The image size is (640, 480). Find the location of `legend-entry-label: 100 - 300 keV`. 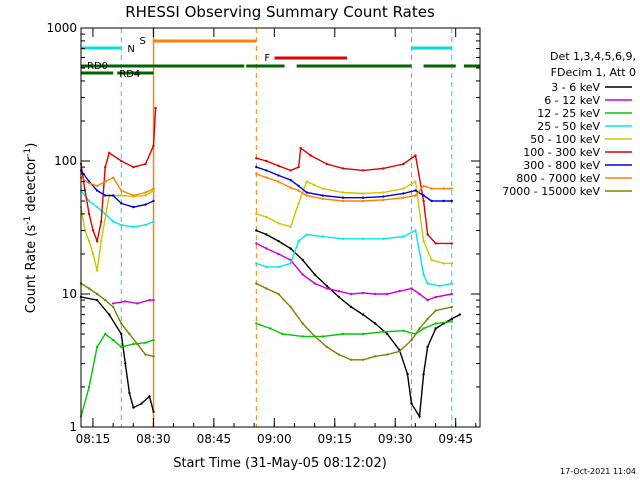

legend-entry-label: 100 - 300 keV is located at coordinates (561, 152).